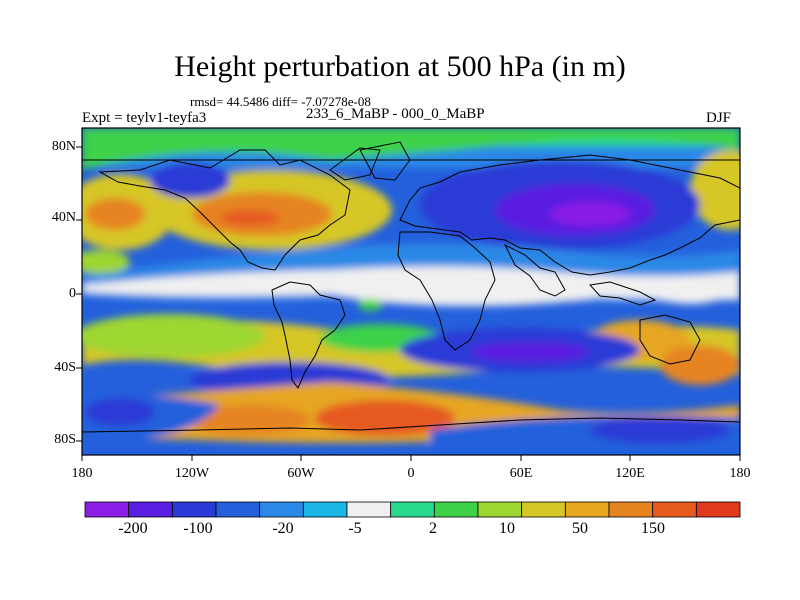 Image resolution: width=800 pixels, height=600 pixels. Describe the element at coordinates (400, 66) in the screenshot. I see `page-title: Height perturbation at 500 hPa (in m)` at that location.